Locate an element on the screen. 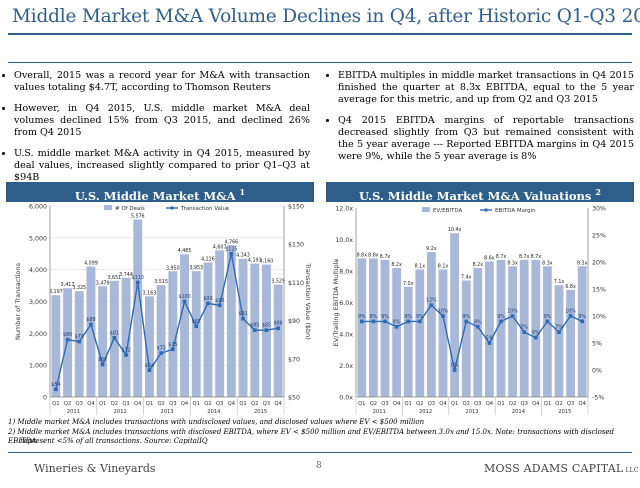 This screenshot has height=488, width=640. series-line is located at coordinates (167, 321).